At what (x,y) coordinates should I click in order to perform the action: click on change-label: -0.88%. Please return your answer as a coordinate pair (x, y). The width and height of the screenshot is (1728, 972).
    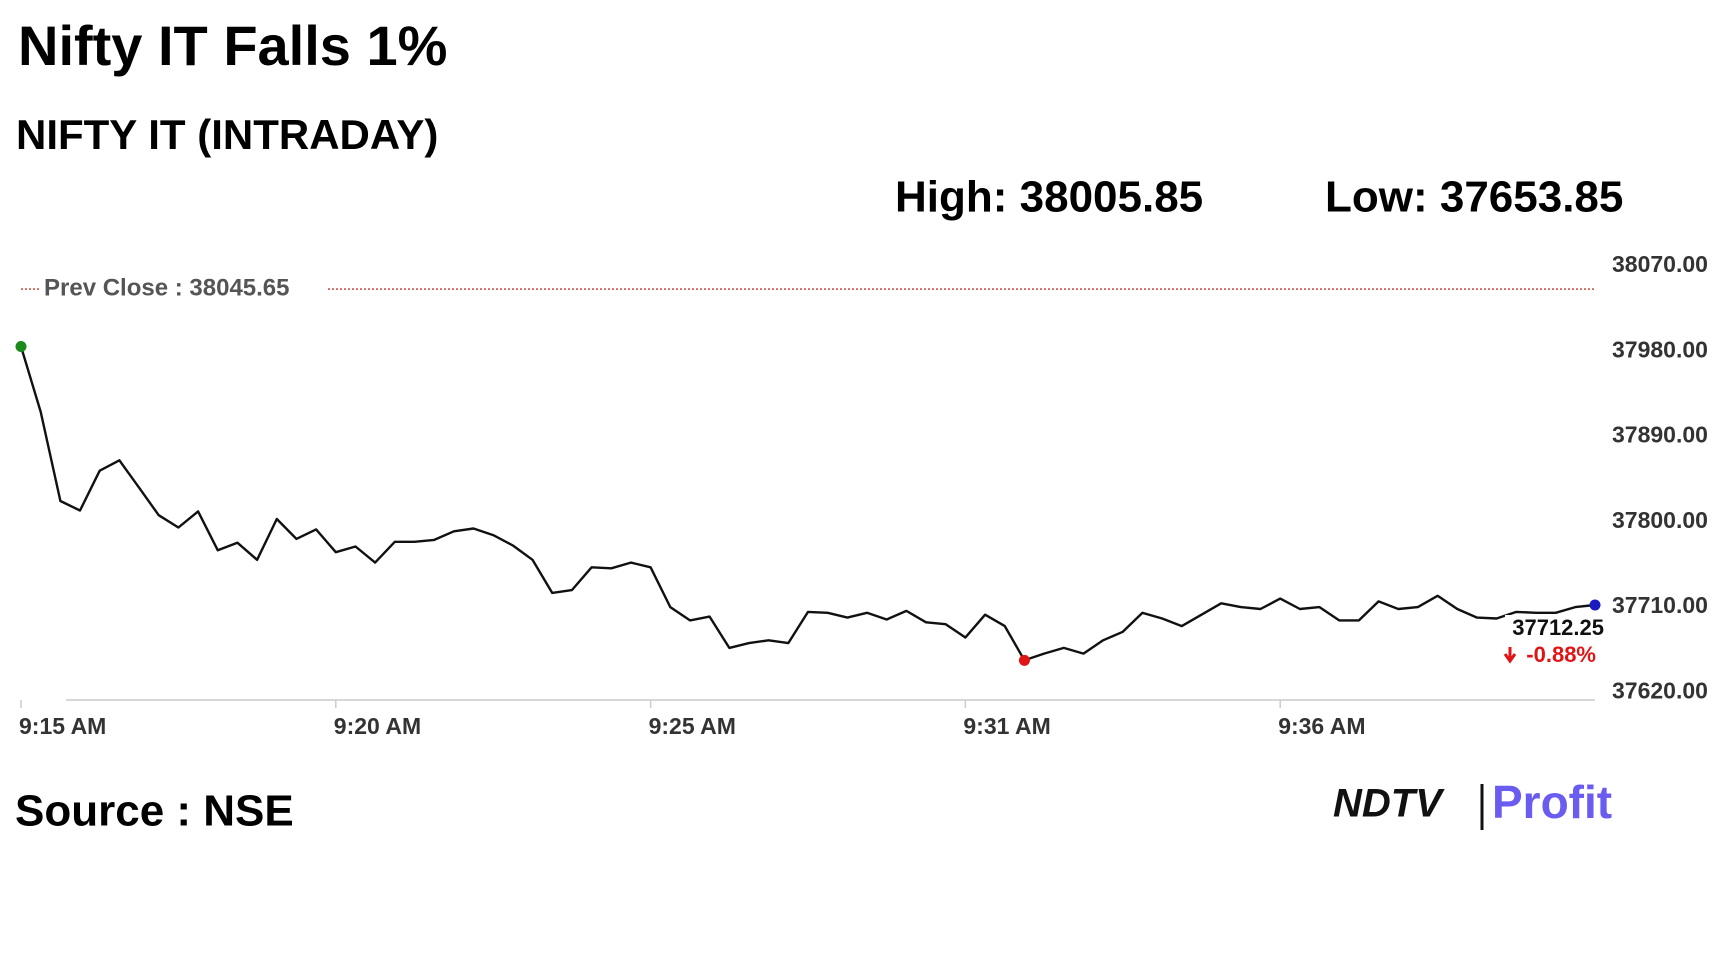
    Looking at the image, I should click on (1561, 654).